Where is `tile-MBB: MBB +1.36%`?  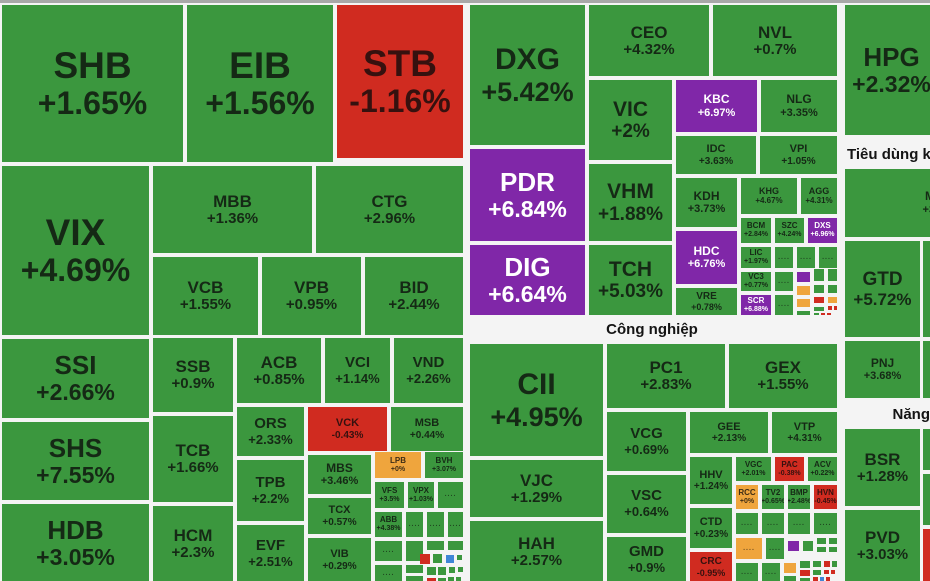 tile-MBB: MBB +1.36% is located at coordinates (232, 209).